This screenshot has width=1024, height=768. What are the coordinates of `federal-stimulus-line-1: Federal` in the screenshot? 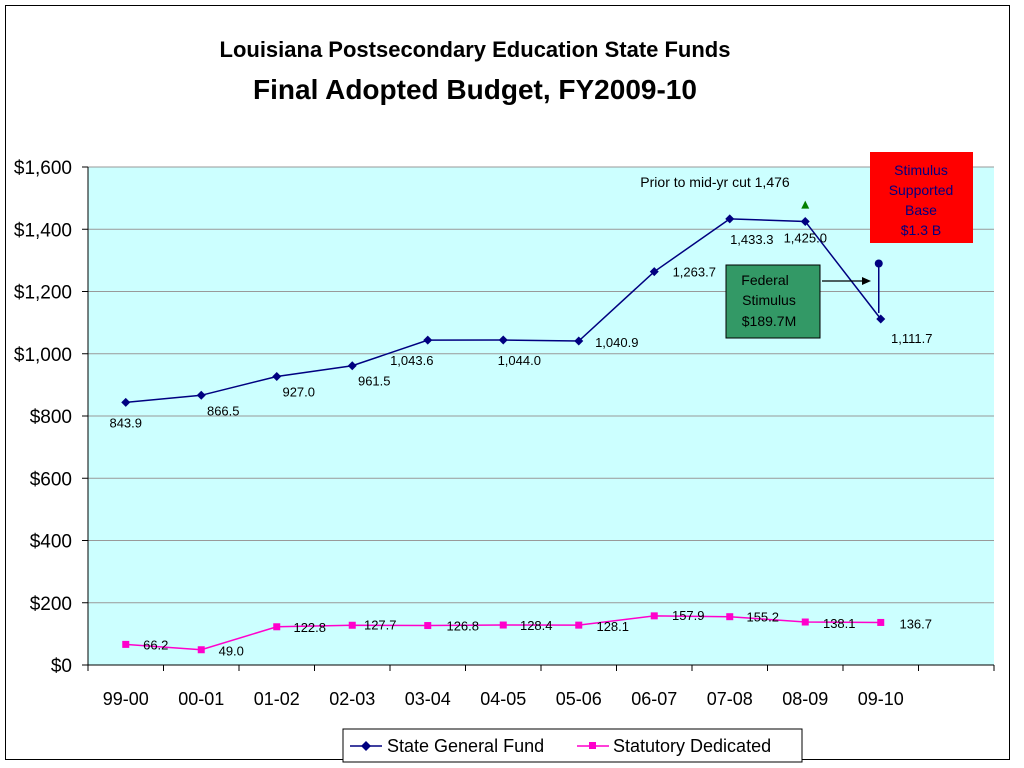 It's located at (764, 280).